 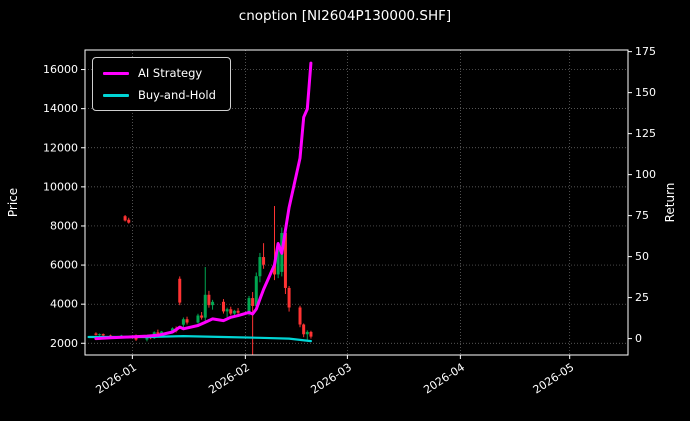 I want to click on return-tick-label: 125, so click(x=645, y=133).